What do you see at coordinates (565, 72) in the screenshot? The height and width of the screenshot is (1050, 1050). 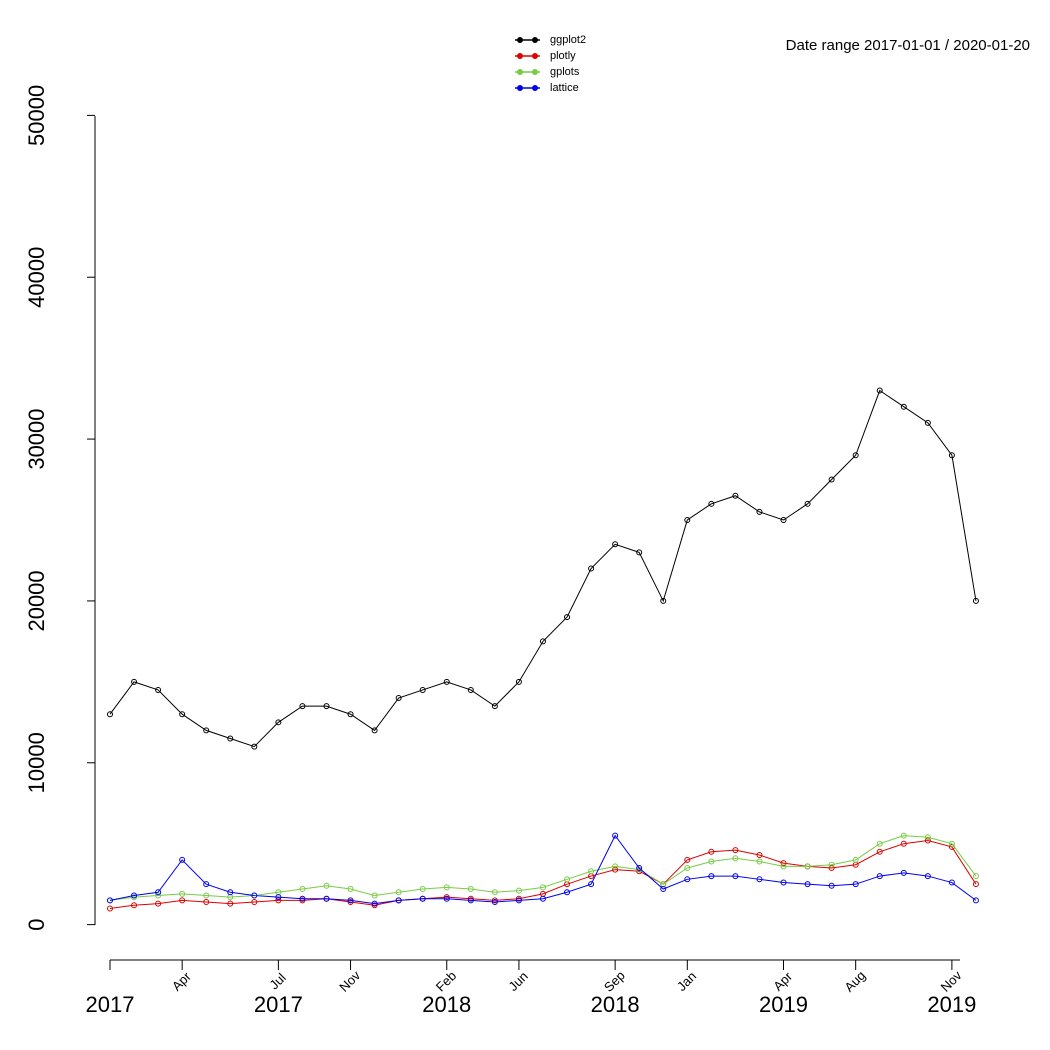 I see `legend-label: gplots` at bounding box center [565, 72].